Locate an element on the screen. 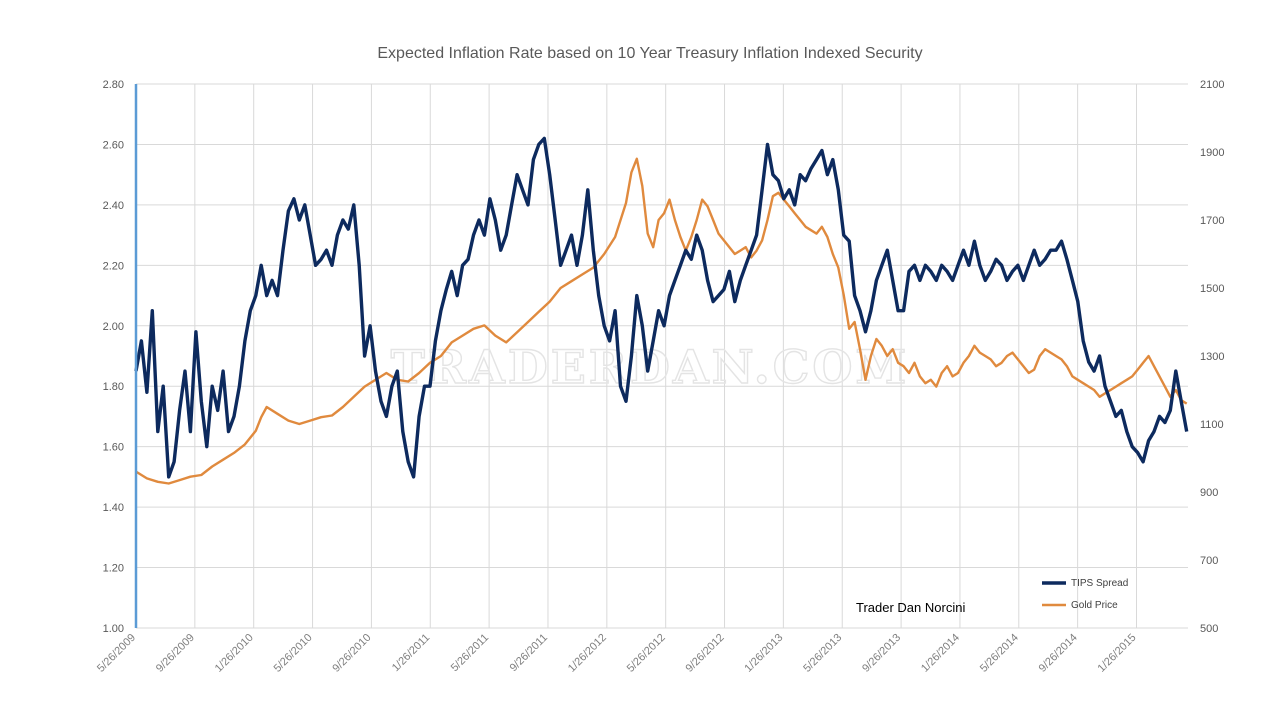 This screenshot has width=1280, height=720. right-tick-label: 700 is located at coordinates (1209, 561).